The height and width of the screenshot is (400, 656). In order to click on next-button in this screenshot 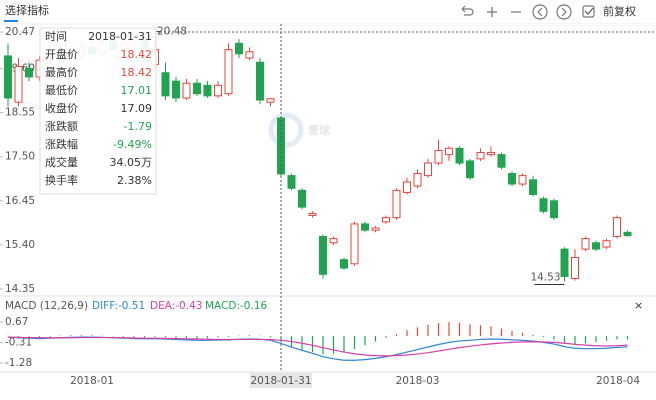, I will do `click(564, 12)`.